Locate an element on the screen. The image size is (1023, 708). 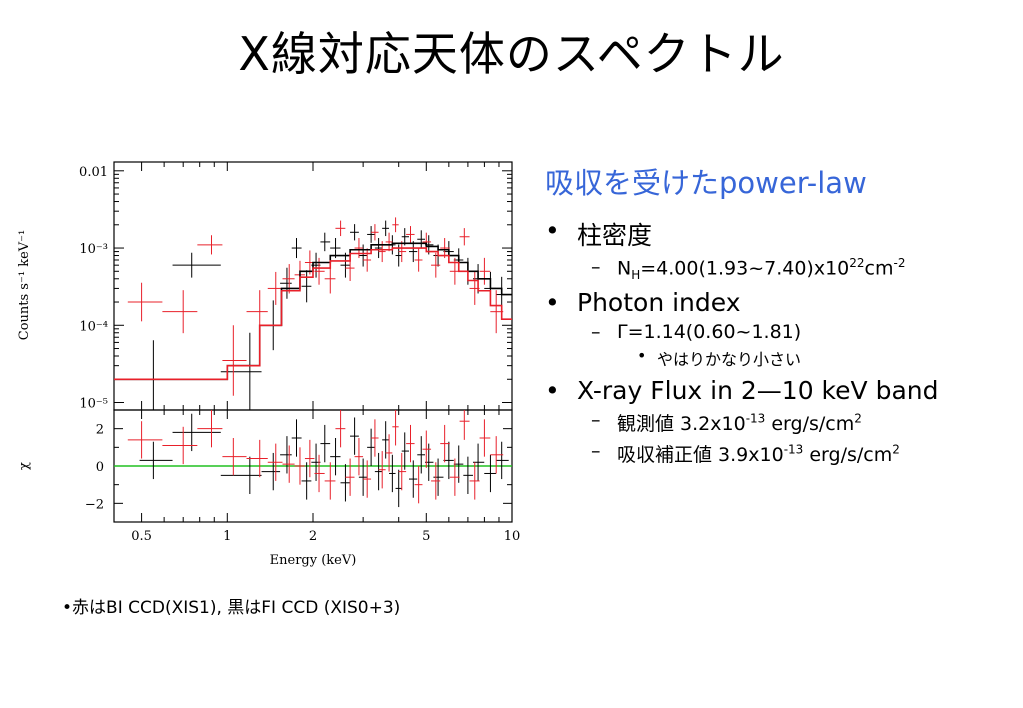
nh-unit-exponent: -2 is located at coordinates (899, 263).